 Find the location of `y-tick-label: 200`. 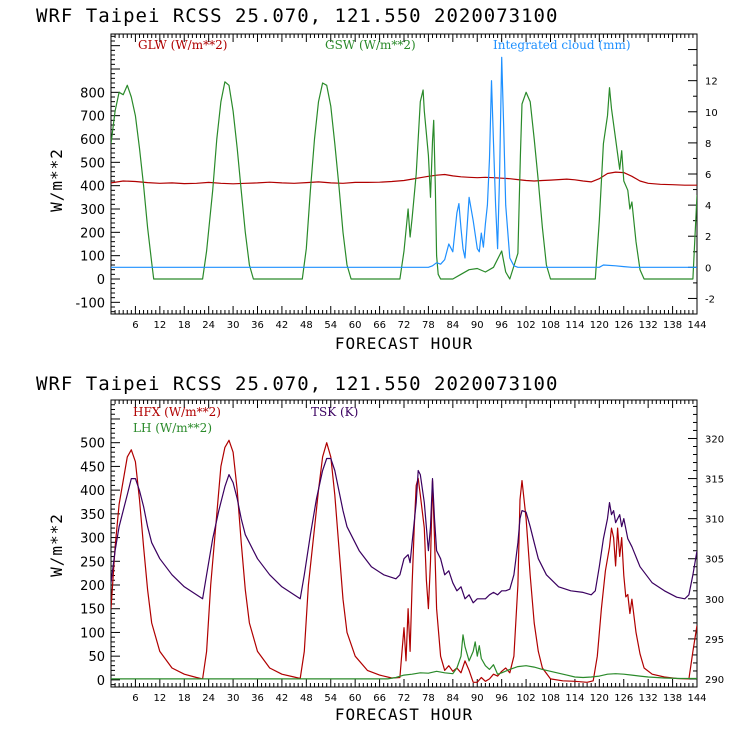

y-tick-label: 200 is located at coordinates (92, 233).